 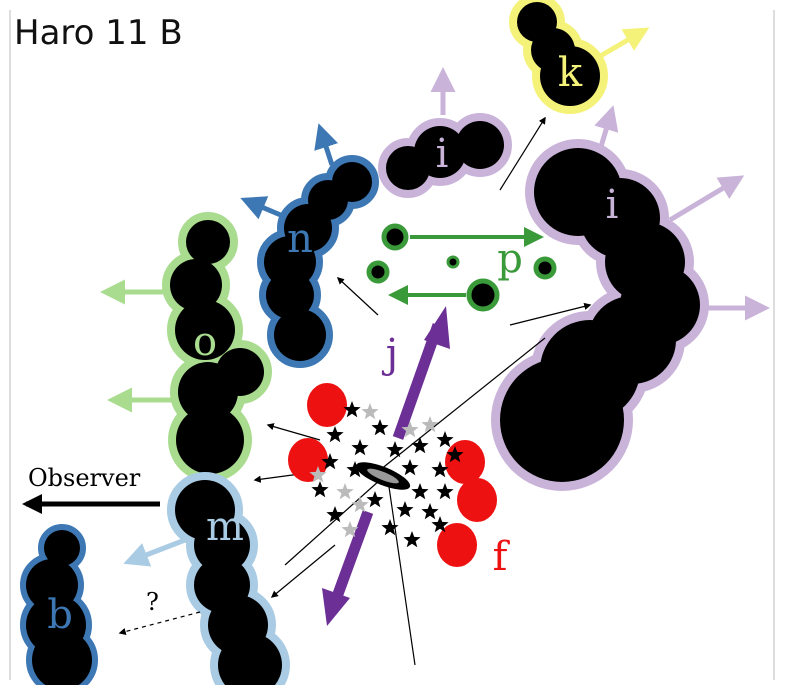 I want to click on label-k: k, so click(x=570, y=73).